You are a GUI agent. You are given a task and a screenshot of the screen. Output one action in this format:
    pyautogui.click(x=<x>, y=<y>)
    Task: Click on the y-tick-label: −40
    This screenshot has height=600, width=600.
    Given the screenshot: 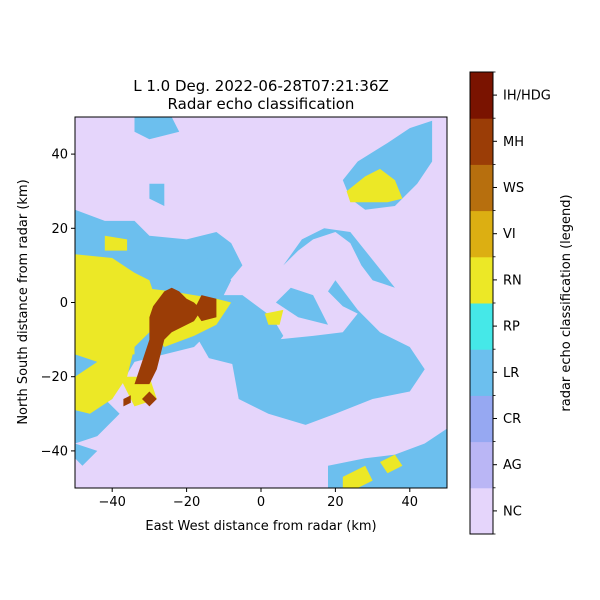 What is the action you would take?
    pyautogui.click(x=54, y=451)
    